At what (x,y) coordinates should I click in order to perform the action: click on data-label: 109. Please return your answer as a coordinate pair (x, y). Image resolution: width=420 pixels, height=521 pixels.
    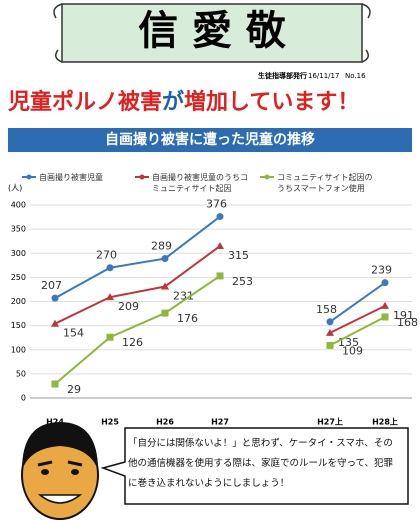
    Looking at the image, I should click on (352, 350).